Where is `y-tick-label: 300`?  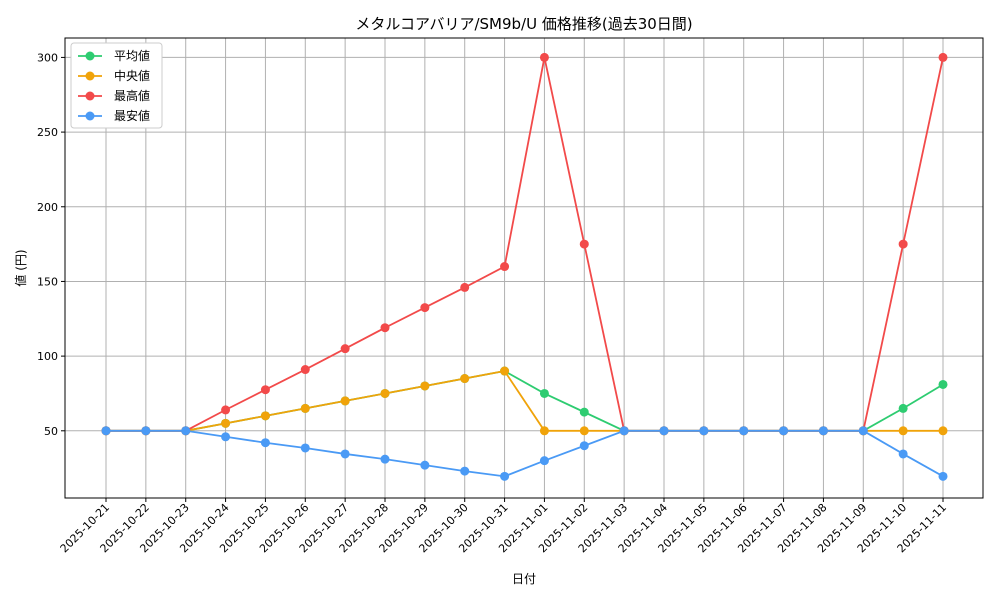
y-tick-label: 300 is located at coordinates (47, 57).